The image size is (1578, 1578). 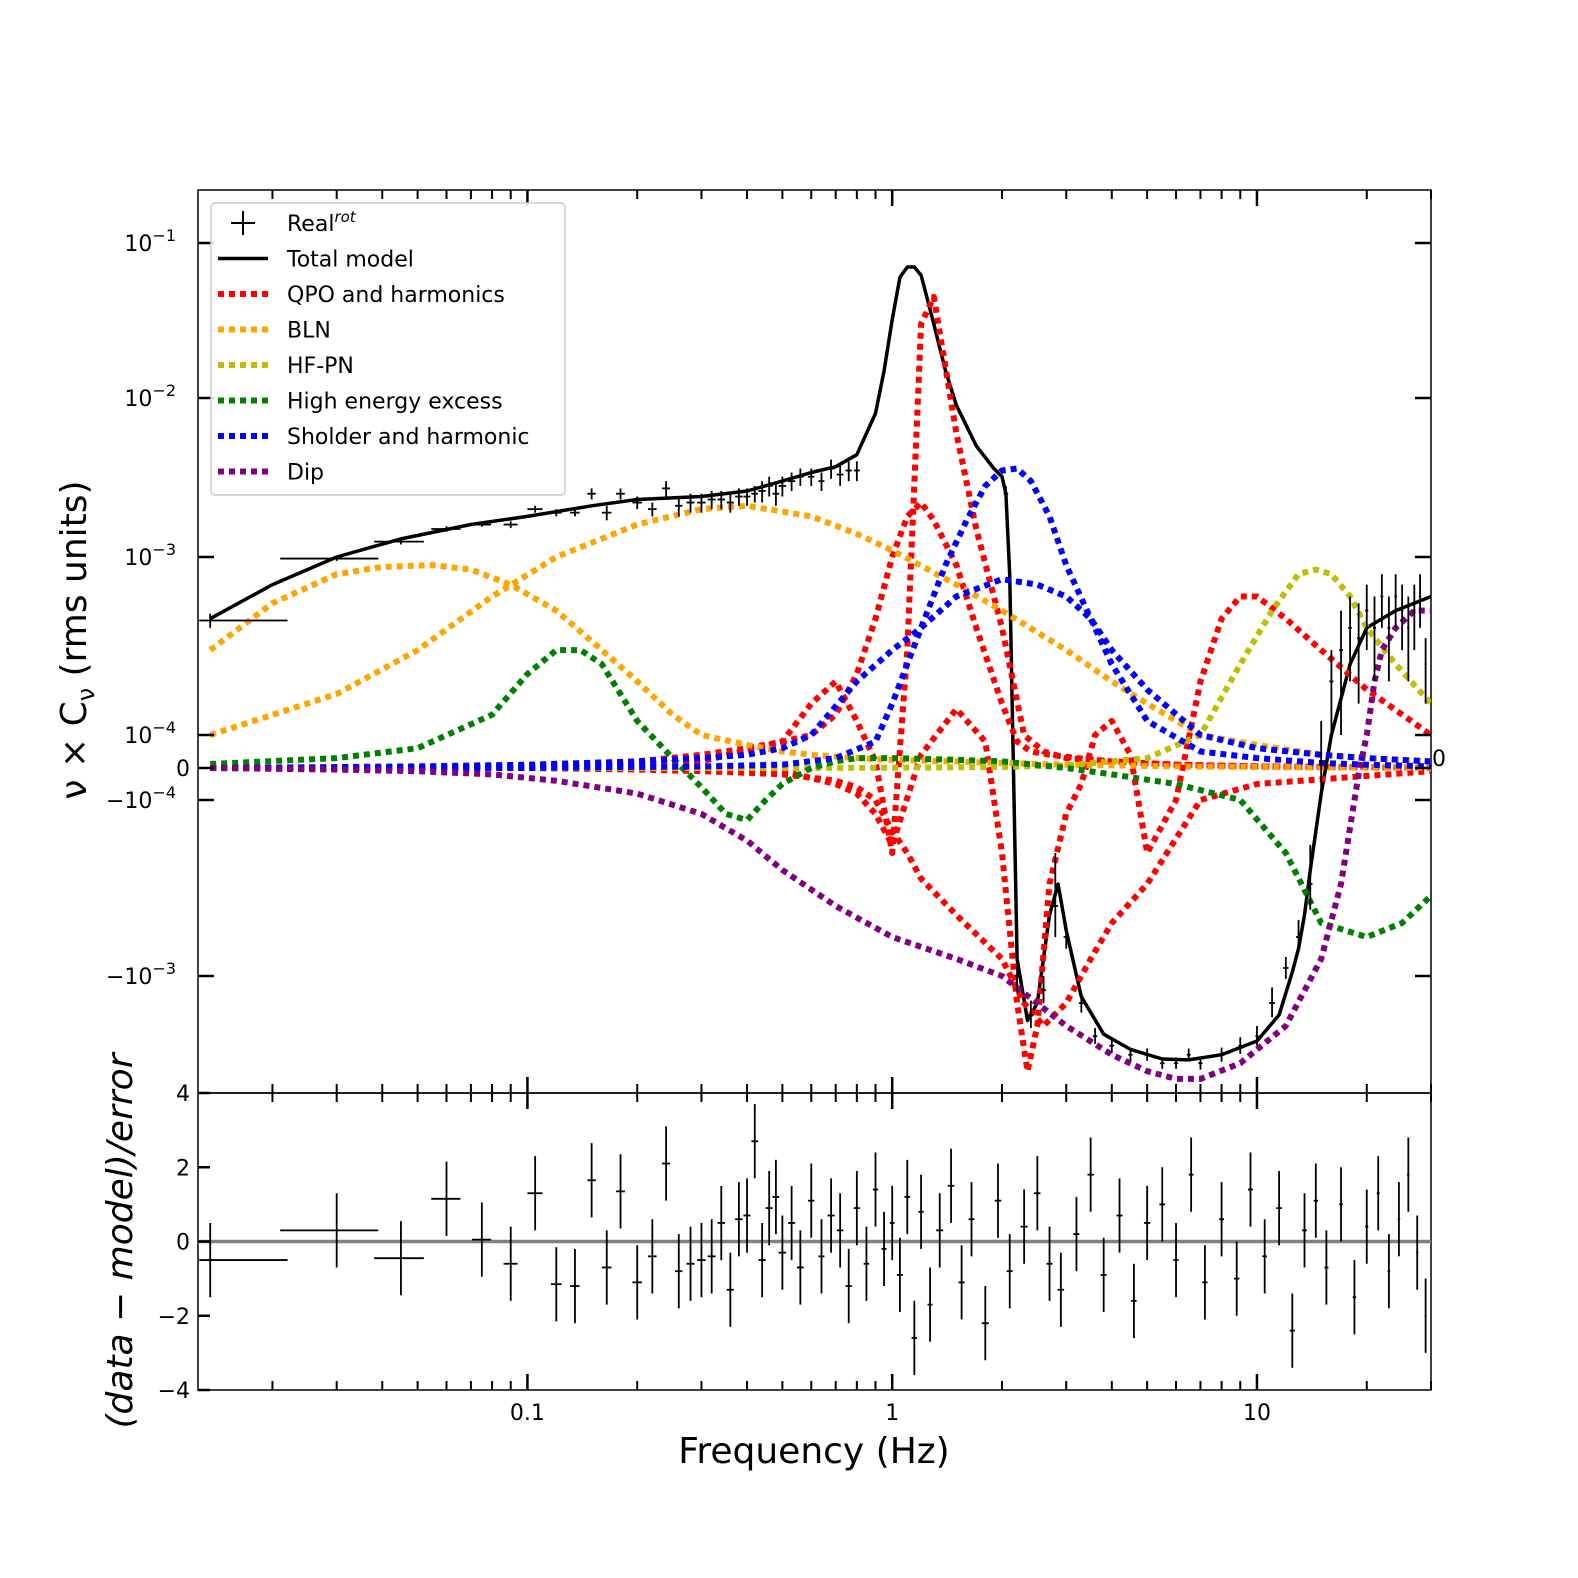 I want to click on residual-y-tick-label: 2, so click(x=183, y=1168).